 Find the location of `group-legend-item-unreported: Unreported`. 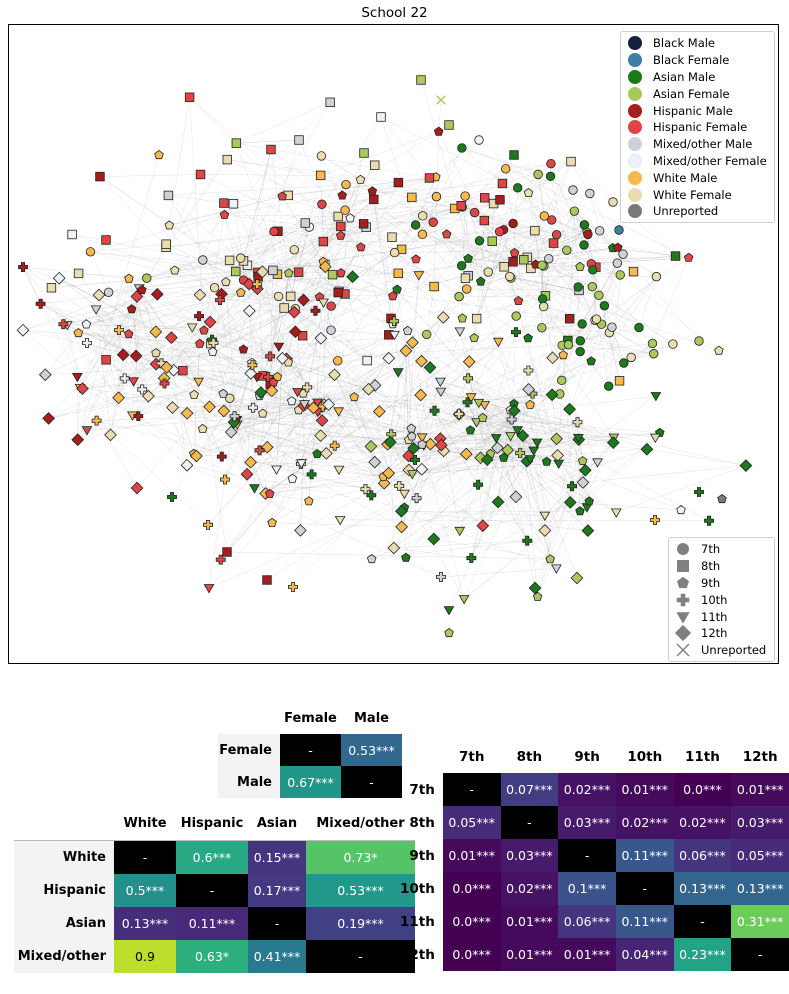

group-legend-item-unreported: Unreported is located at coordinates (697, 211).